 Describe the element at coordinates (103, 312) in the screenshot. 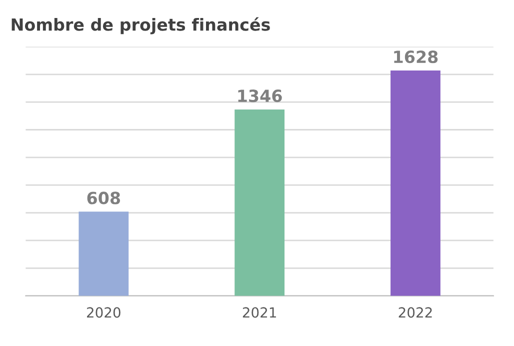

I see `x-tick-label: 2020` at that location.